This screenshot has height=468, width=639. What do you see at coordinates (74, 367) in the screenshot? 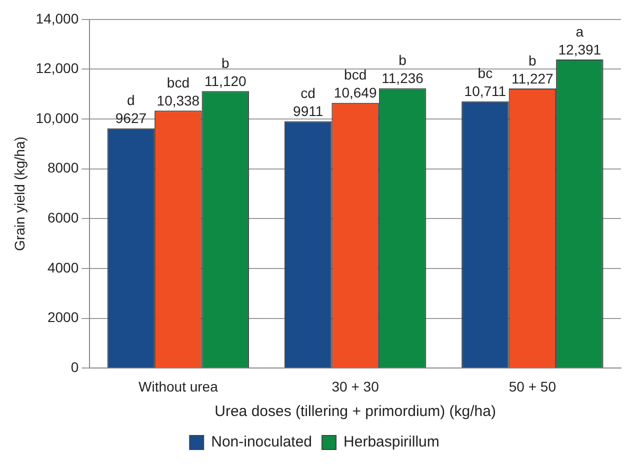
I see `y-tick-label: 0` at bounding box center [74, 367].